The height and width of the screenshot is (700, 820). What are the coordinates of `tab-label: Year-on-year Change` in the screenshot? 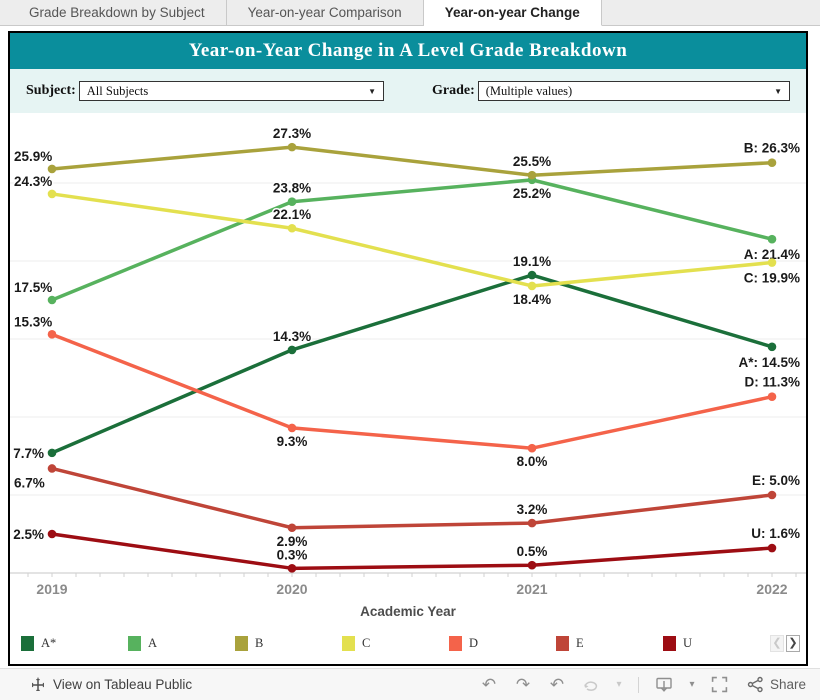 It's located at (512, 12).